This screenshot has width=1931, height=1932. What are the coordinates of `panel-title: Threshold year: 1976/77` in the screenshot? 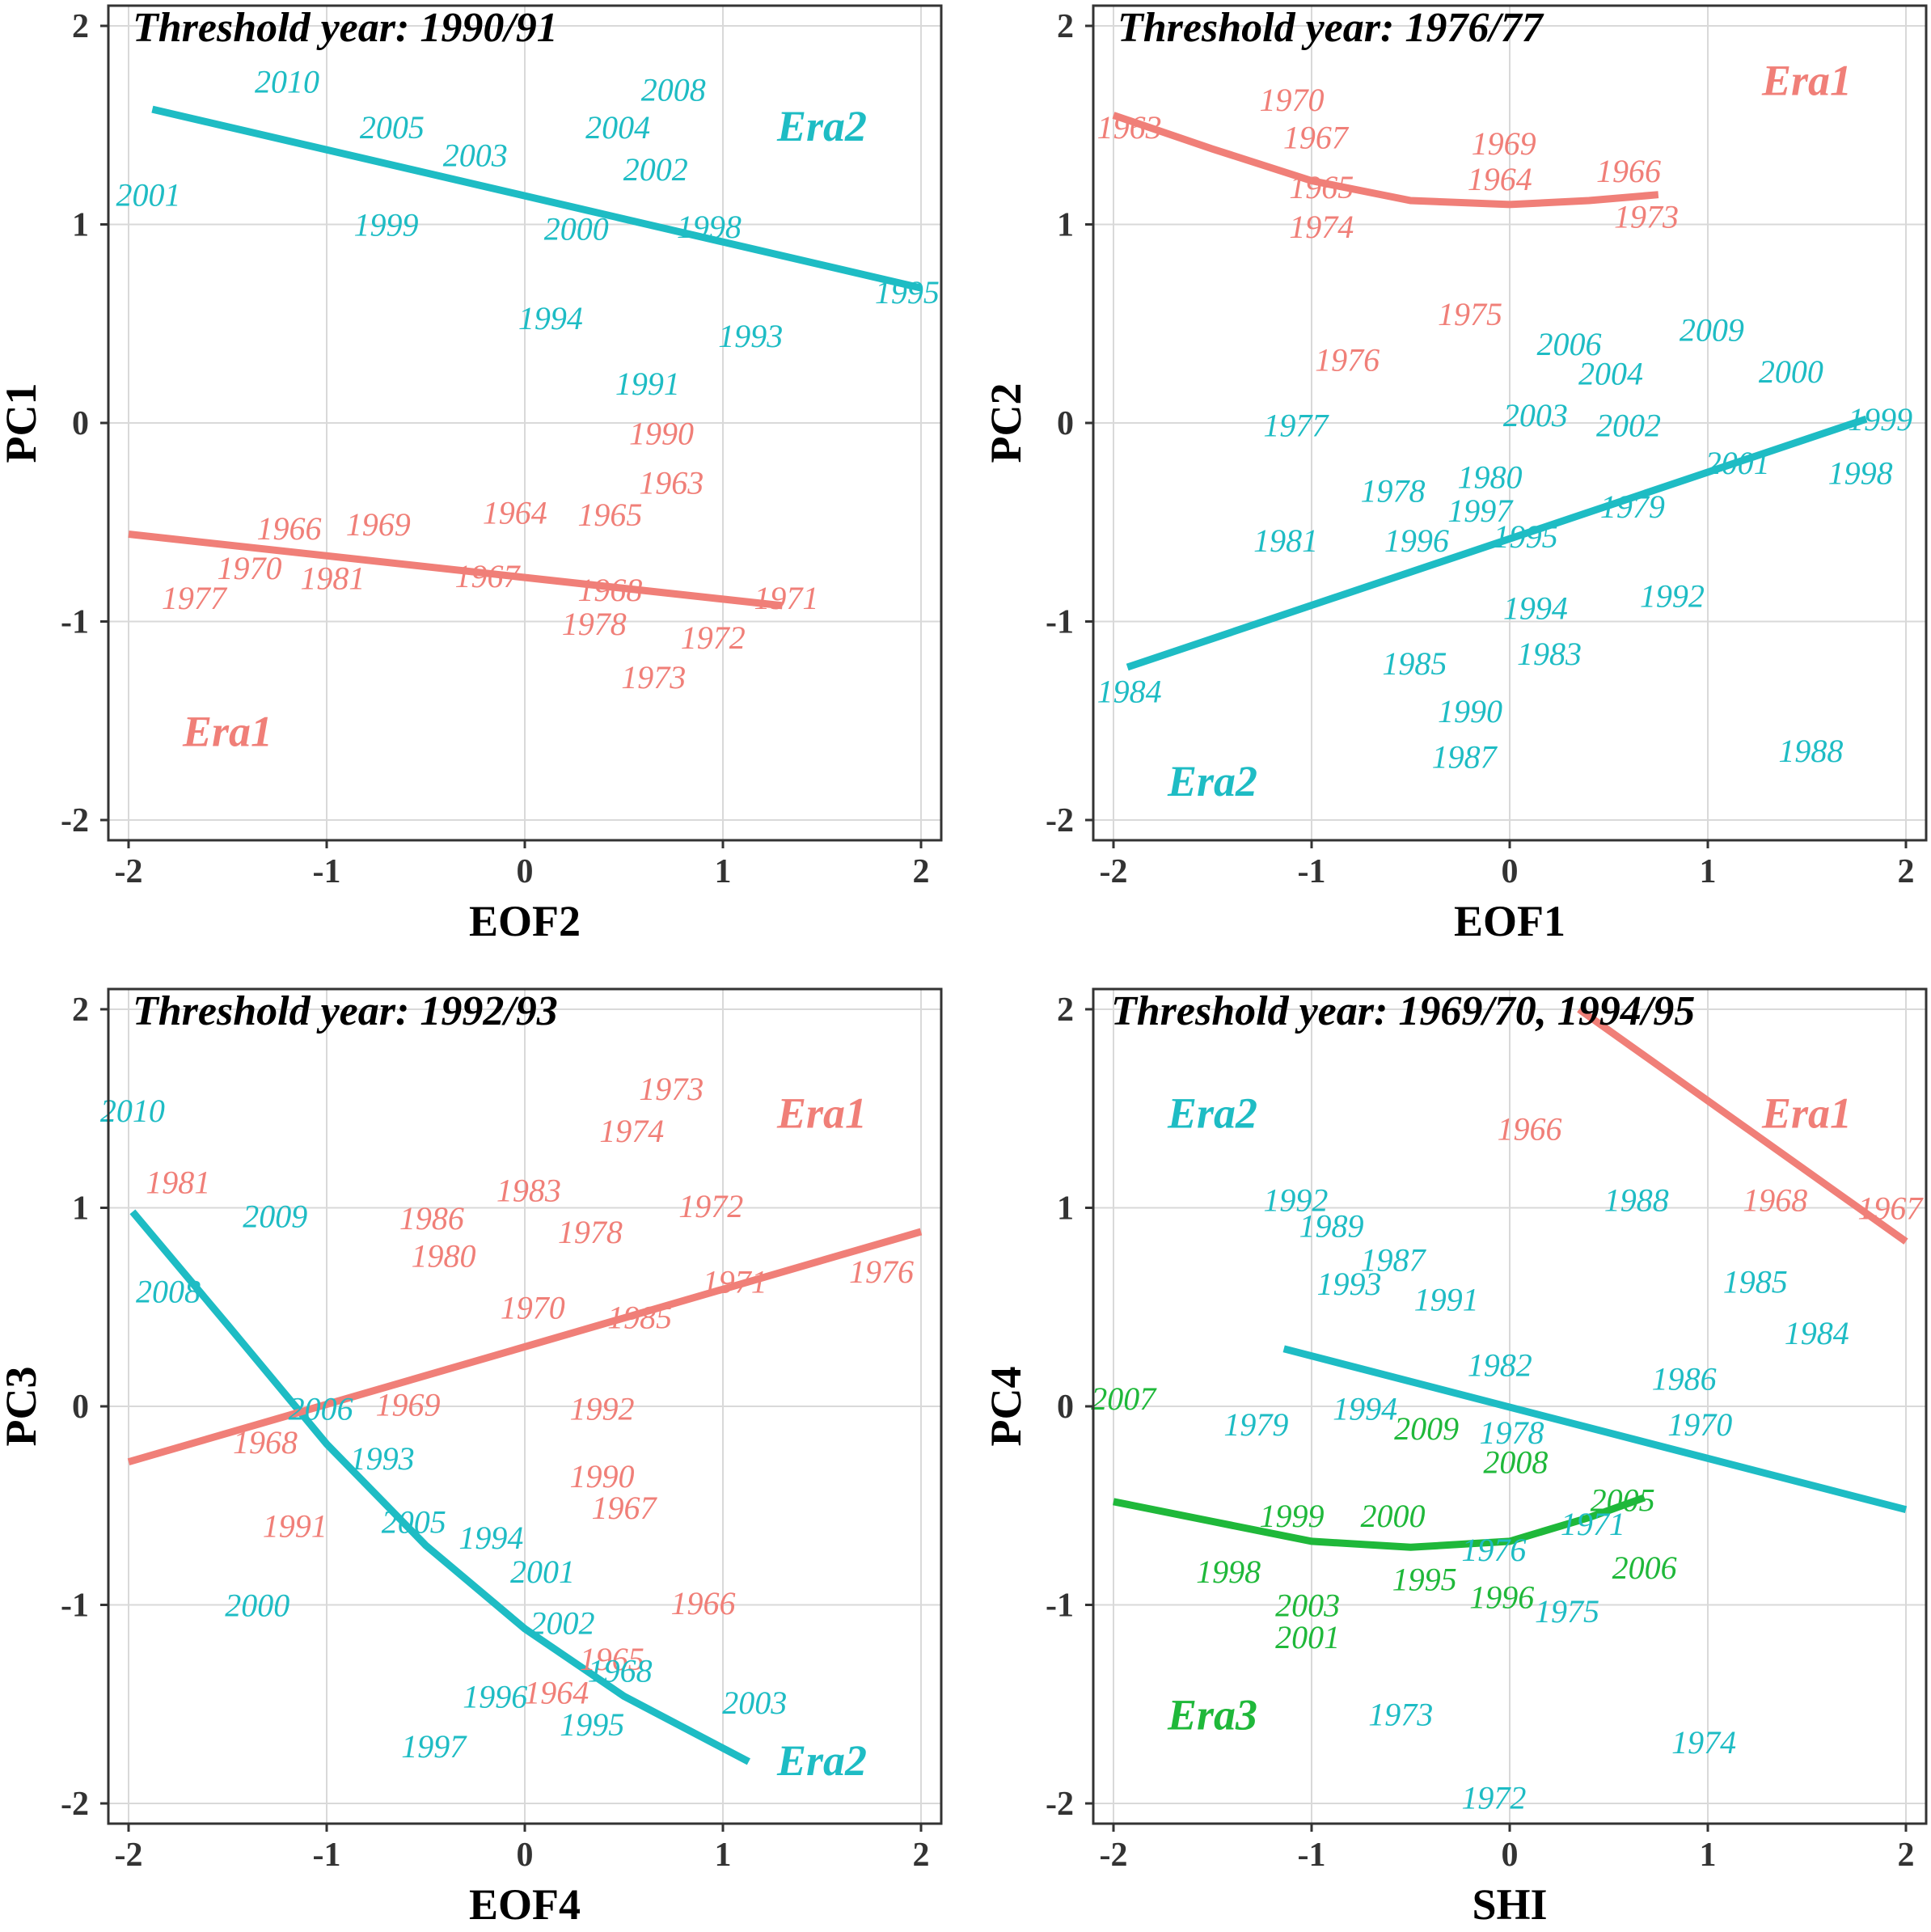 It's located at (1331, 28).